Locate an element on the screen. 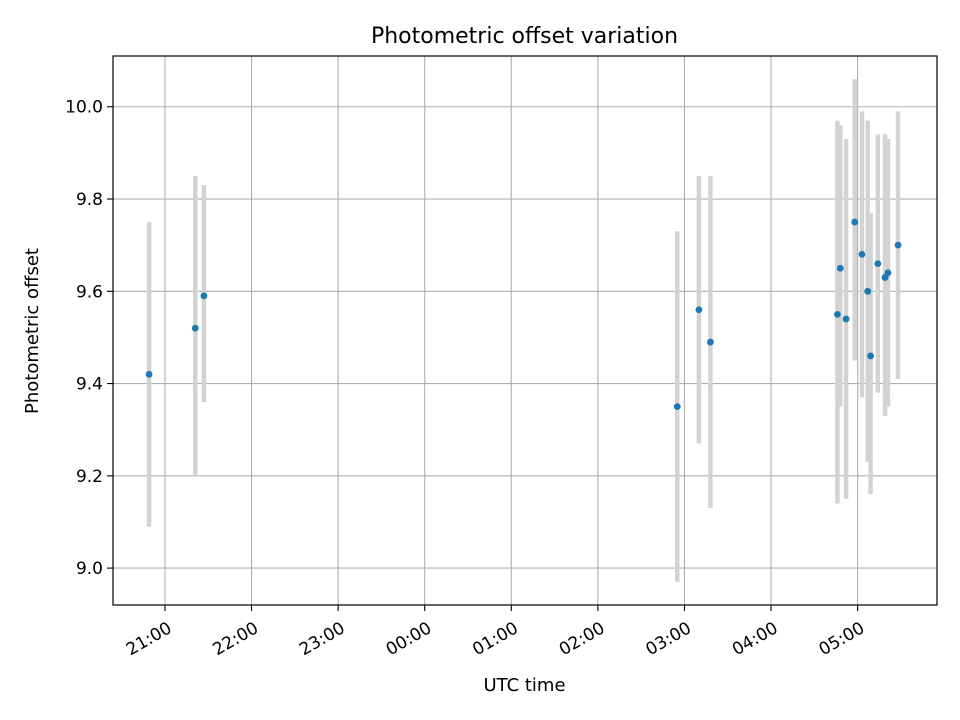  x-tick-label: 04:00 is located at coordinates (755, 639).